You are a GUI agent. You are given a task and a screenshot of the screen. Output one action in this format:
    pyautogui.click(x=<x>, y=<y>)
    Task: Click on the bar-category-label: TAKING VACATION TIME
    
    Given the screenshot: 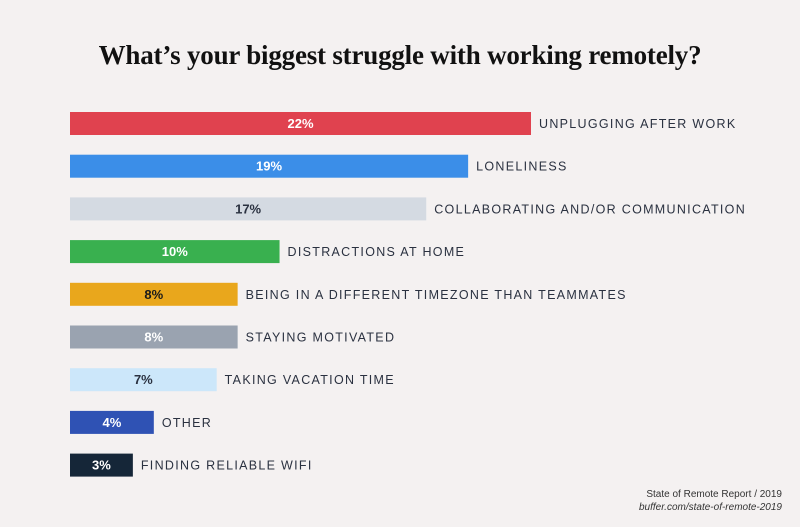 What is the action you would take?
    pyautogui.click(x=310, y=380)
    